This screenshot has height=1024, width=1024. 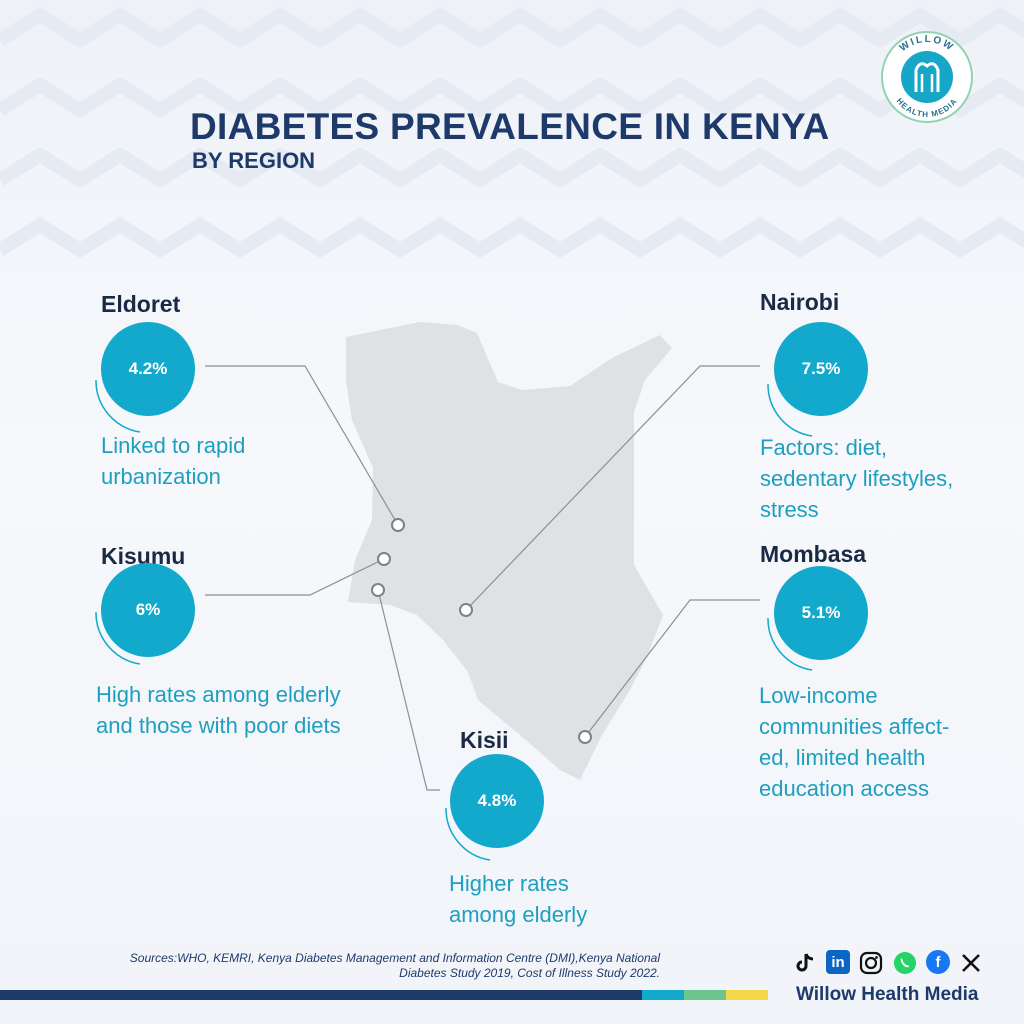 I want to click on kenya-outline, so click(x=509, y=551).